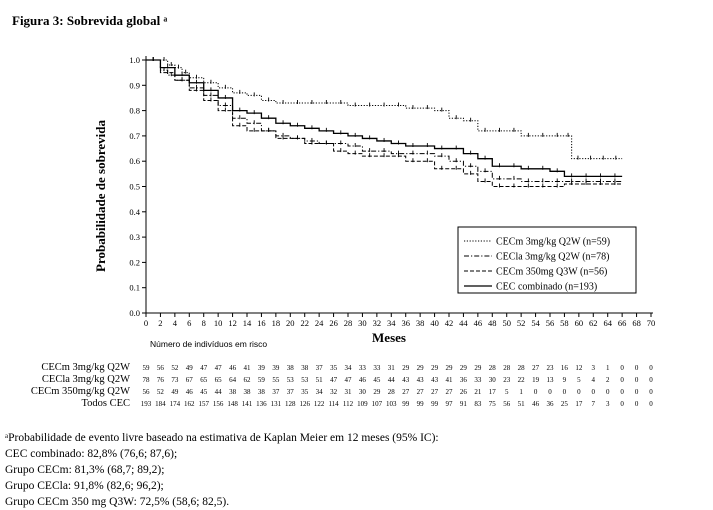 This screenshot has height=510, width=713. Describe the element at coordinates (362, 404) in the screenshot. I see `risk-cell: 109` at that location.